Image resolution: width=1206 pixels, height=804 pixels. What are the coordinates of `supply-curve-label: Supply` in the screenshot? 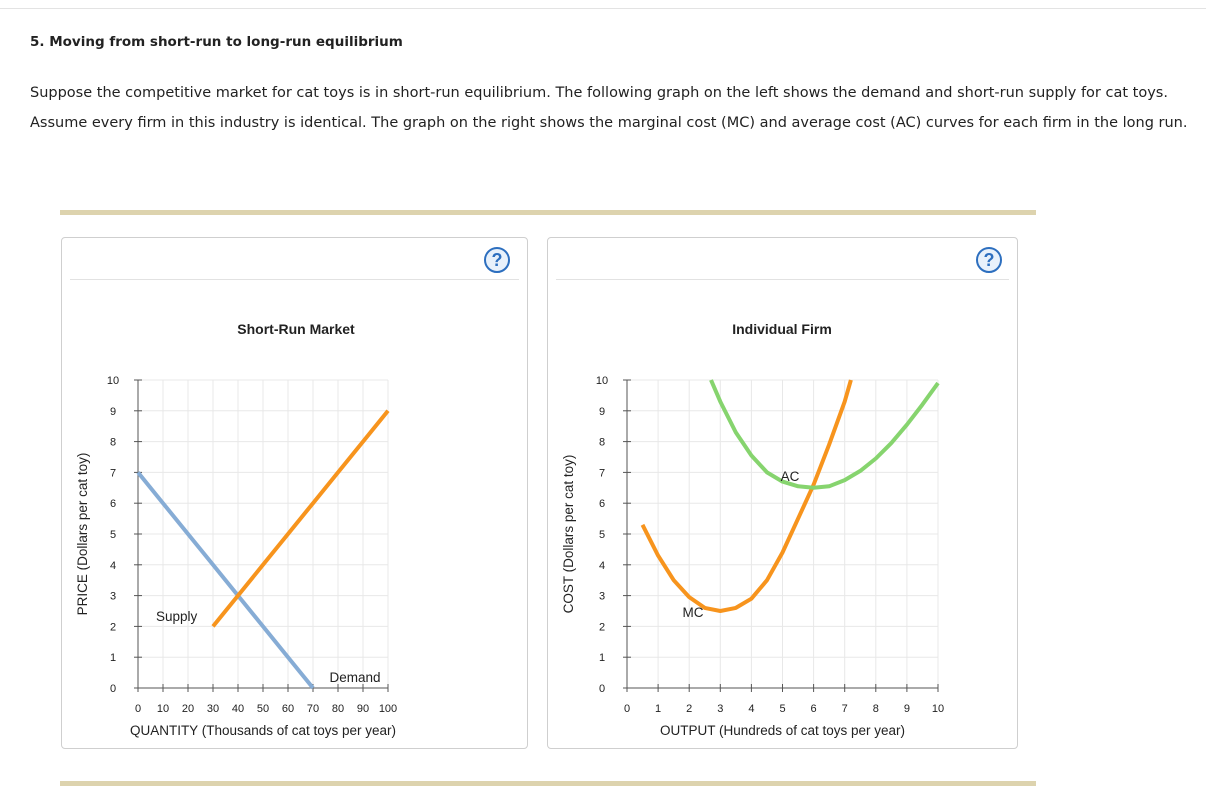 It's located at (177, 616).